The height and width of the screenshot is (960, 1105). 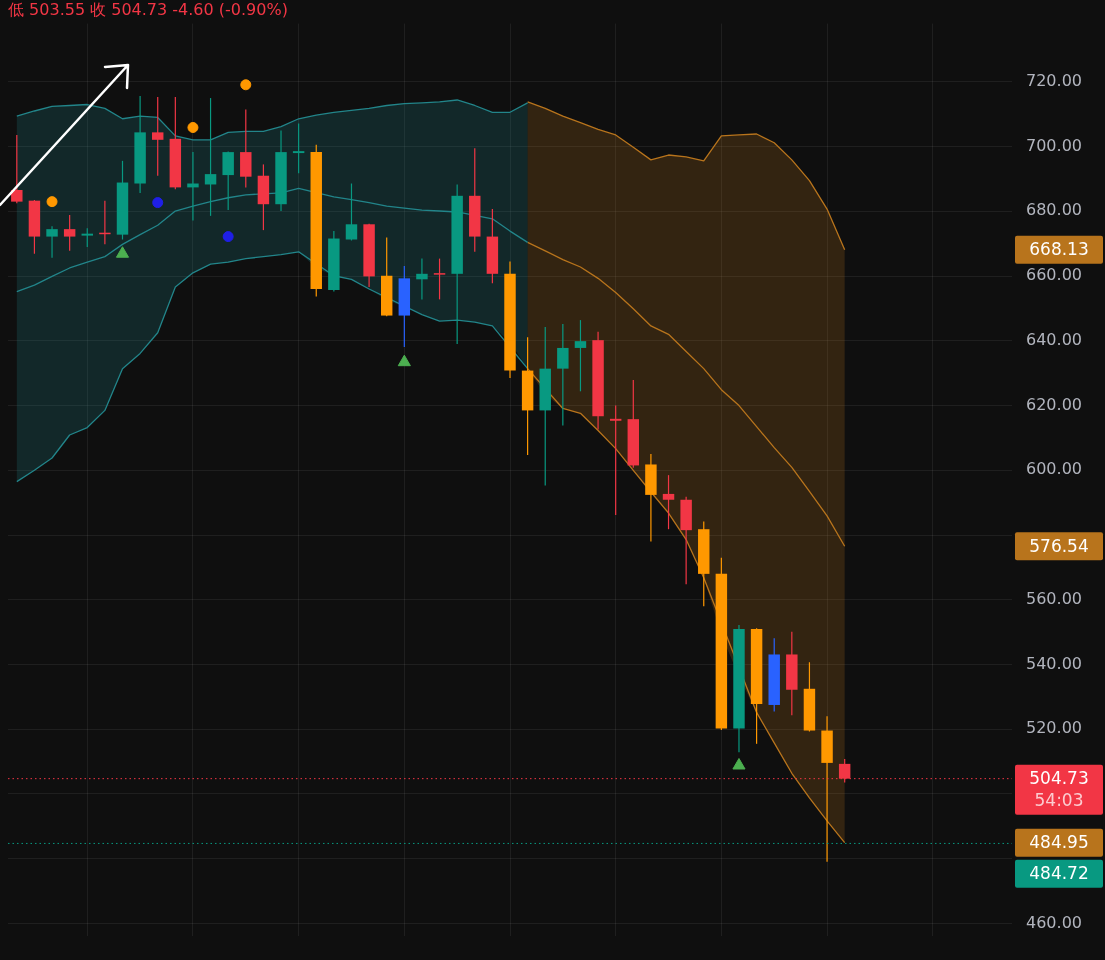 What do you see at coordinates (1054, 922) in the screenshot?
I see `y-tick-label: 460.00` at bounding box center [1054, 922].